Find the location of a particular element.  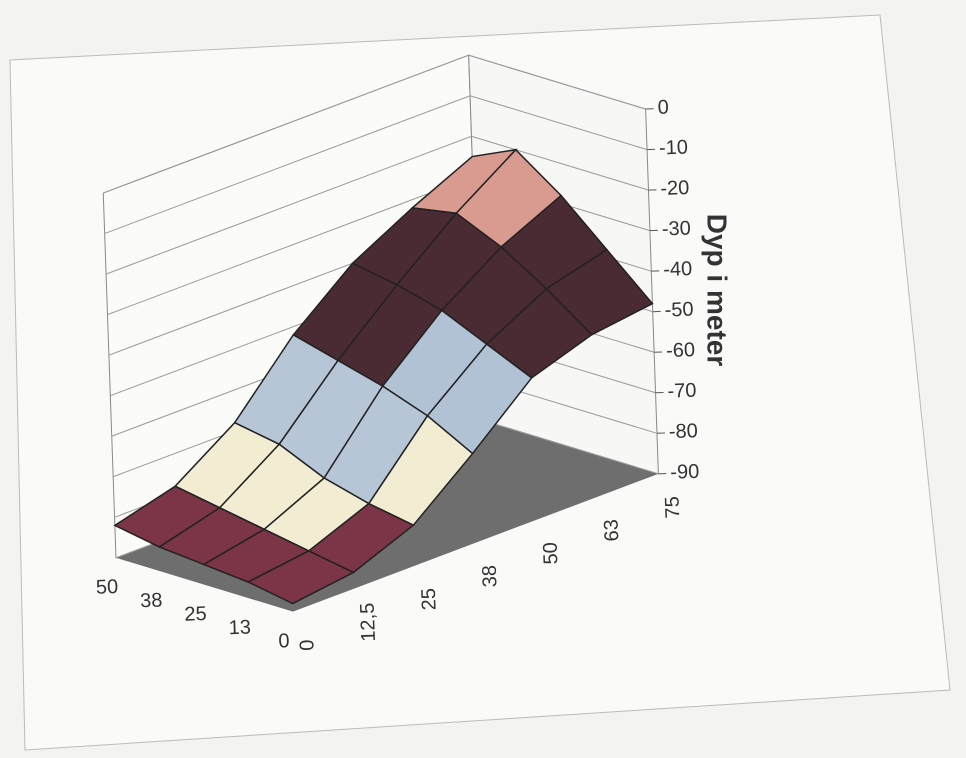

x-tick-label: 0 is located at coordinates (307, 645).